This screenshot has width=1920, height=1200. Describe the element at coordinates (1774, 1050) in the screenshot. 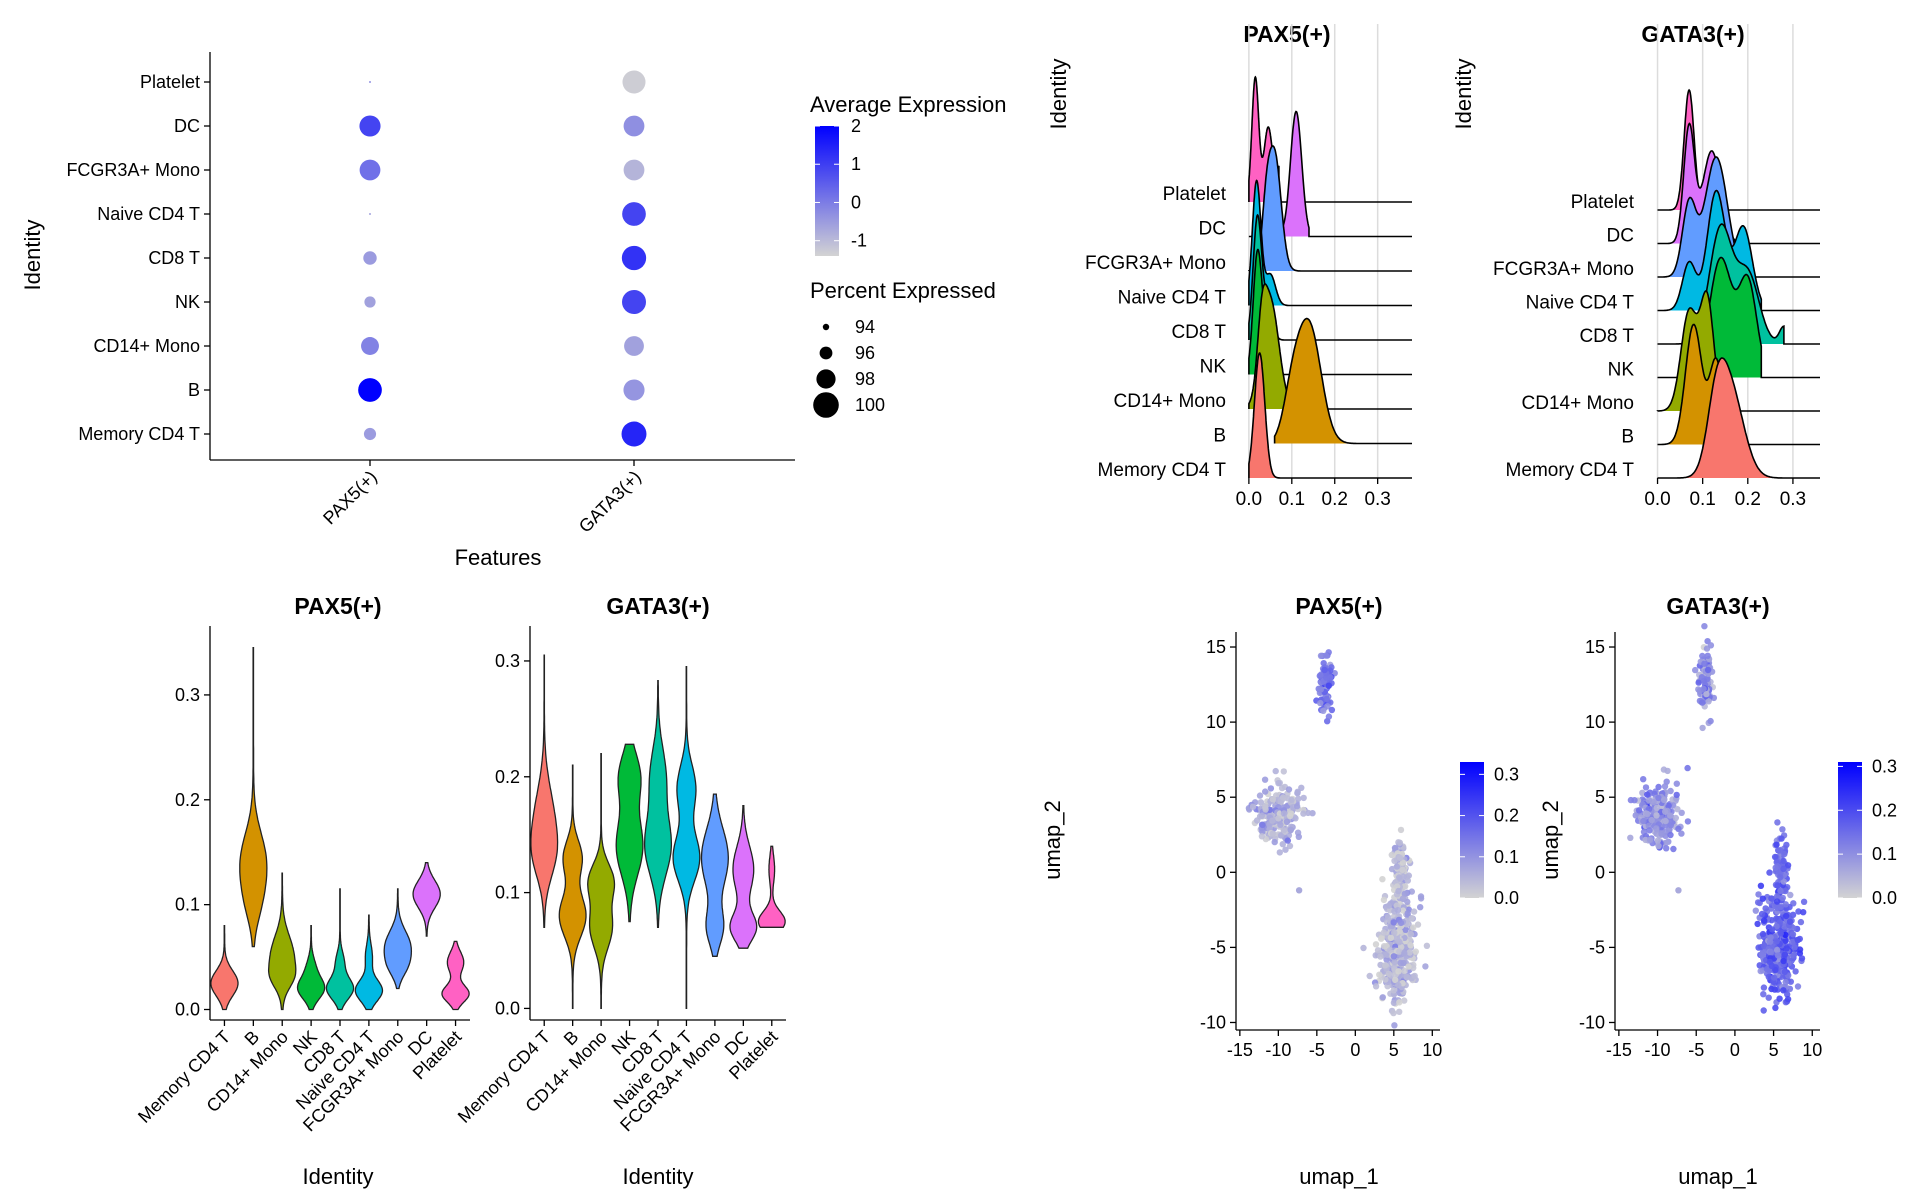

I see `feature-gata3-xtick-label: 5` at that location.